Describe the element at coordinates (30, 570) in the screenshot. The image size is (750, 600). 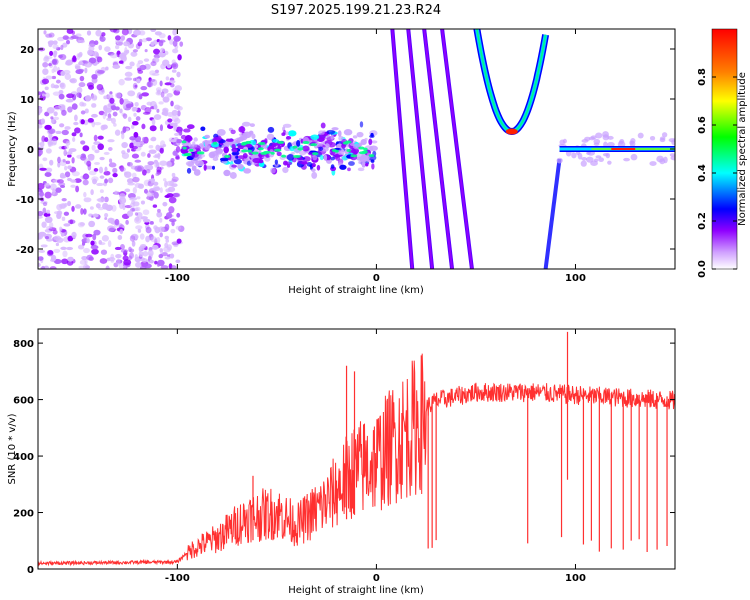
I see `snr-y-tick-label: 0` at that location.